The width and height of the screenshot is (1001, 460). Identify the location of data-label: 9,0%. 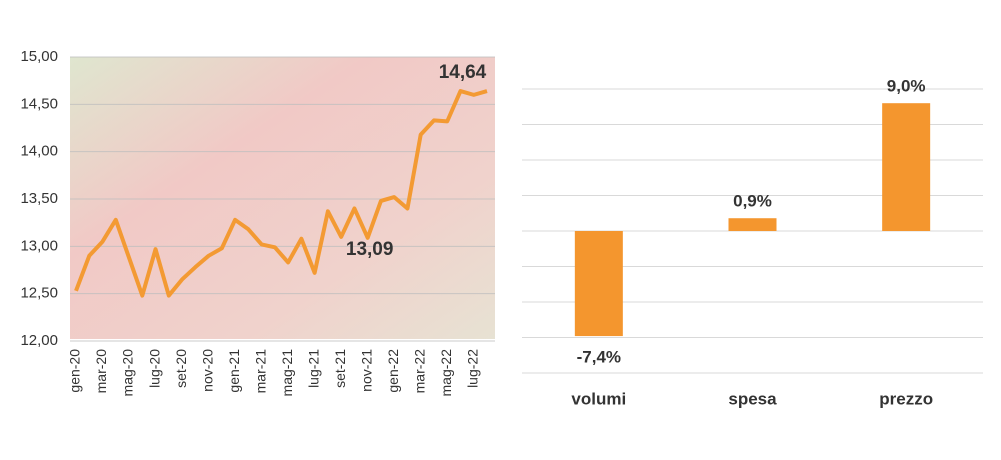
(906, 86).